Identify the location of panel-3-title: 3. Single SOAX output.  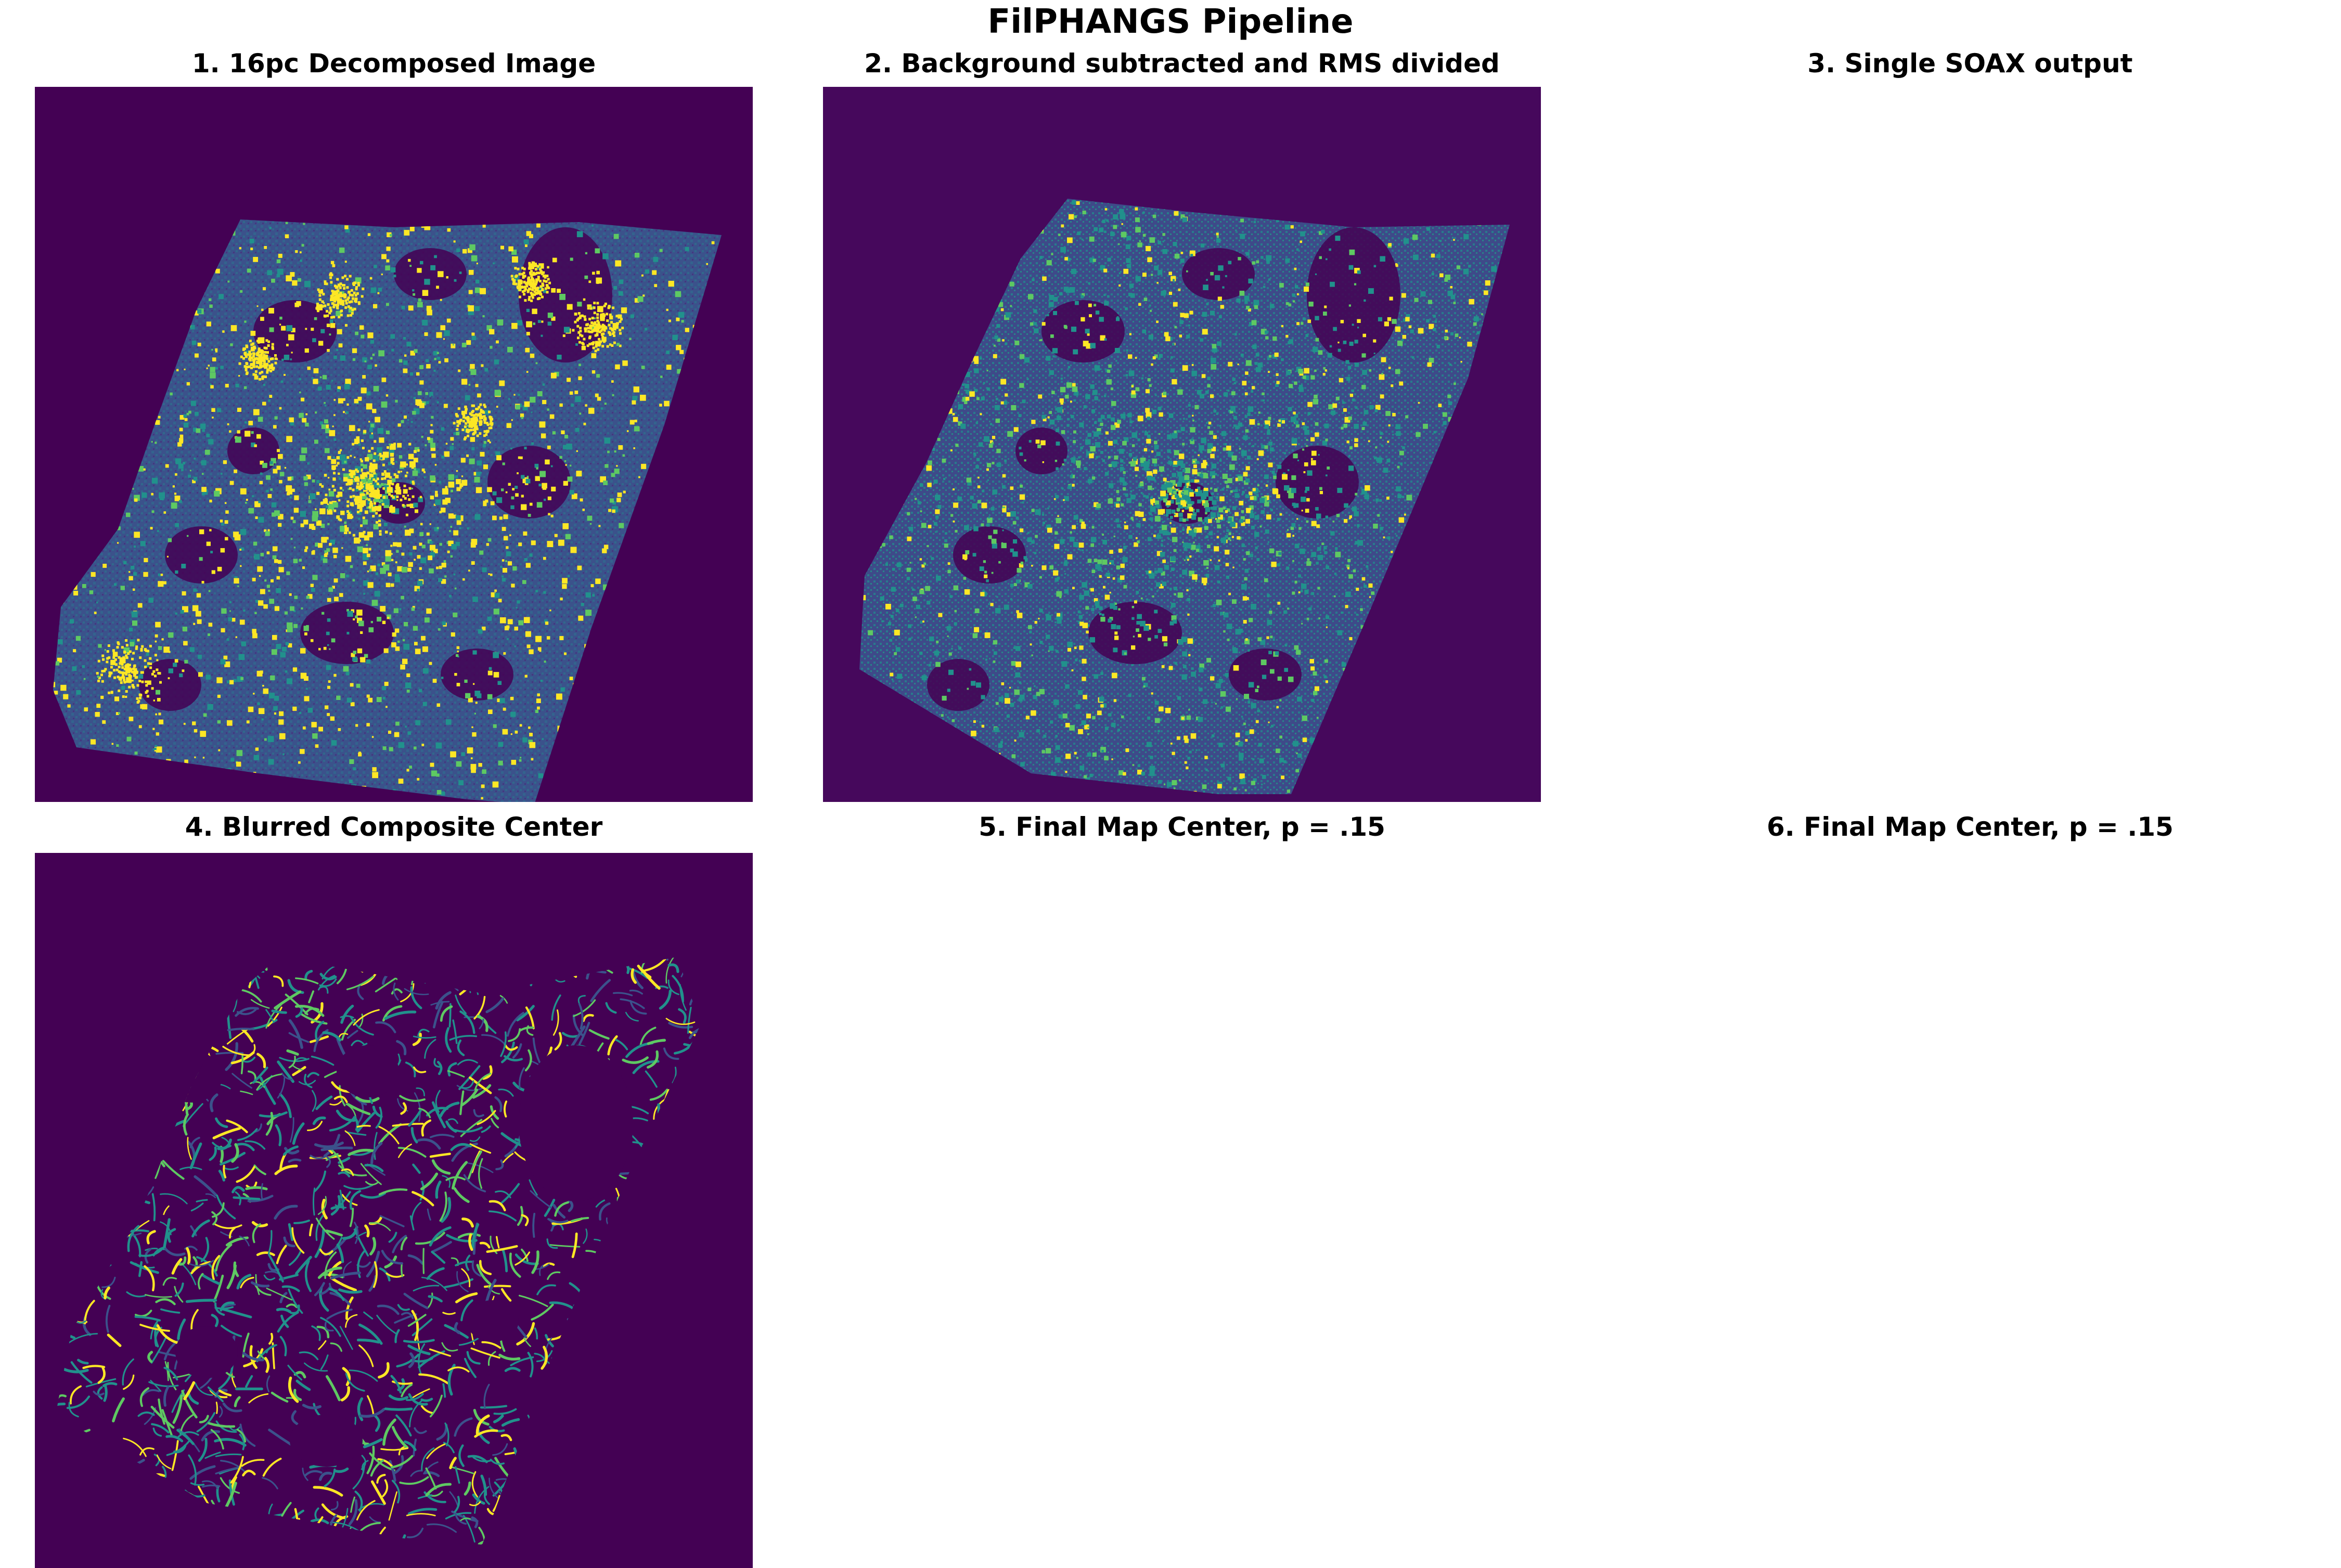
(1970, 64).